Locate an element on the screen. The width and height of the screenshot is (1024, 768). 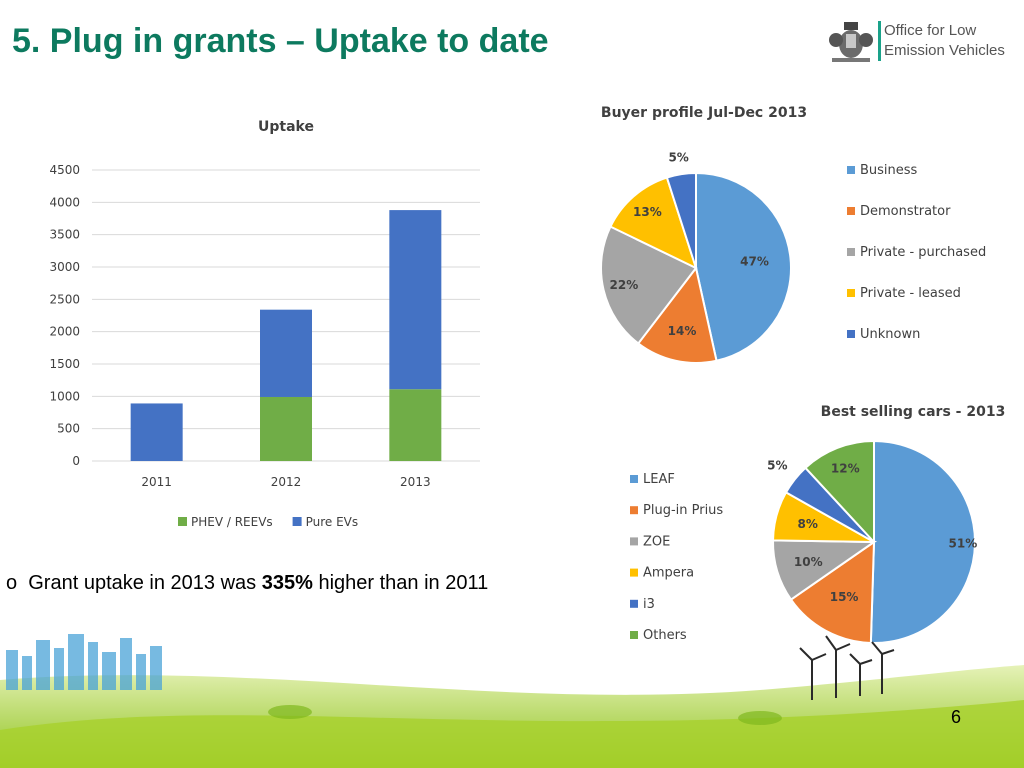
legend-label: Private - leased is located at coordinates (910, 293).